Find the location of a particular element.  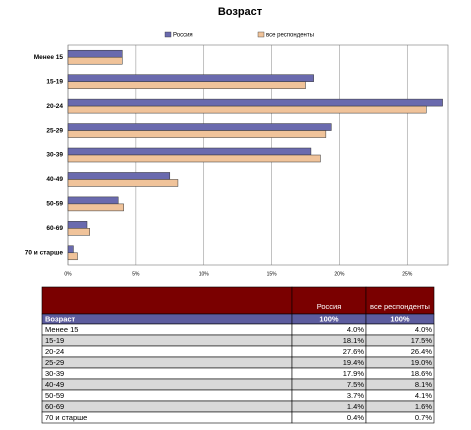

table-text: 17.9% is located at coordinates (354, 373).